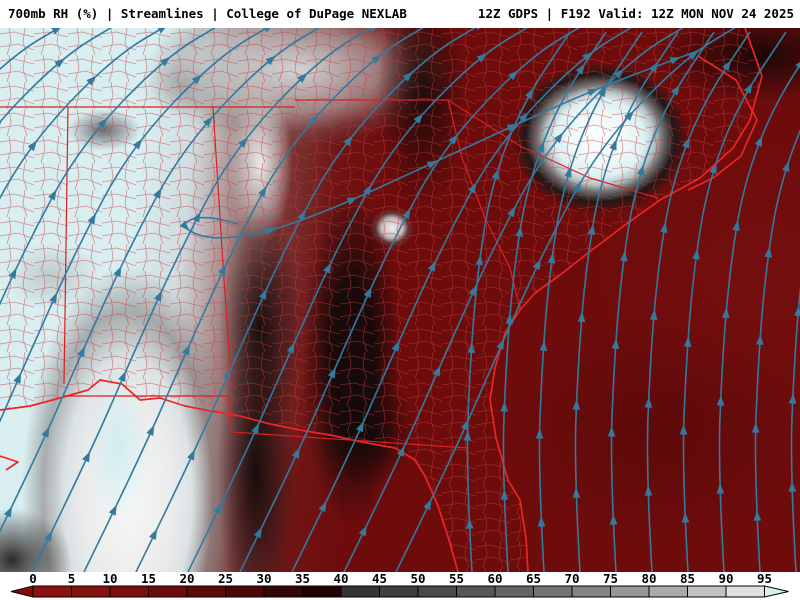 The height and width of the screenshot is (600, 800). I want to click on colorbar-left-arrow, so click(22, 591).